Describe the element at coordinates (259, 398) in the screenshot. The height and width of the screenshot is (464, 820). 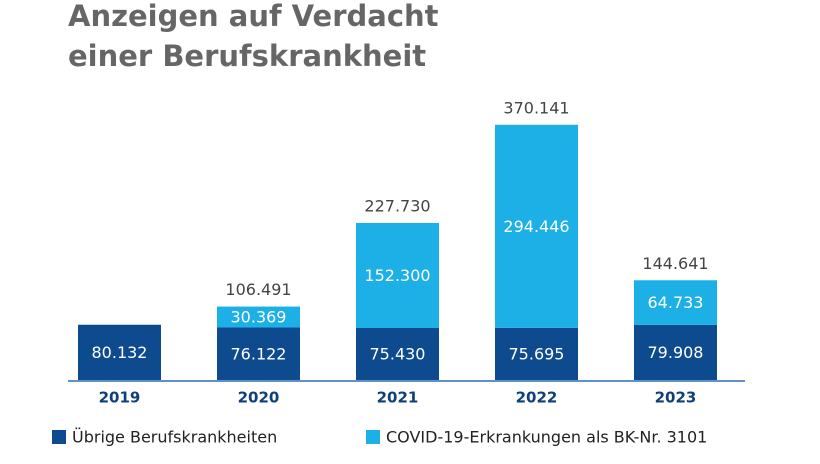
I see `x-tick-label: 2020` at that location.